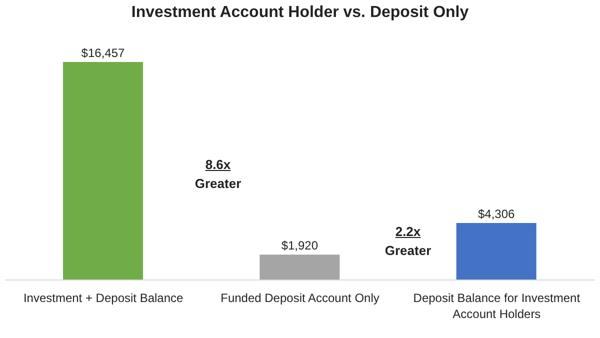 This screenshot has height=338, width=600. I want to click on data-label: $4,306, so click(497, 213).